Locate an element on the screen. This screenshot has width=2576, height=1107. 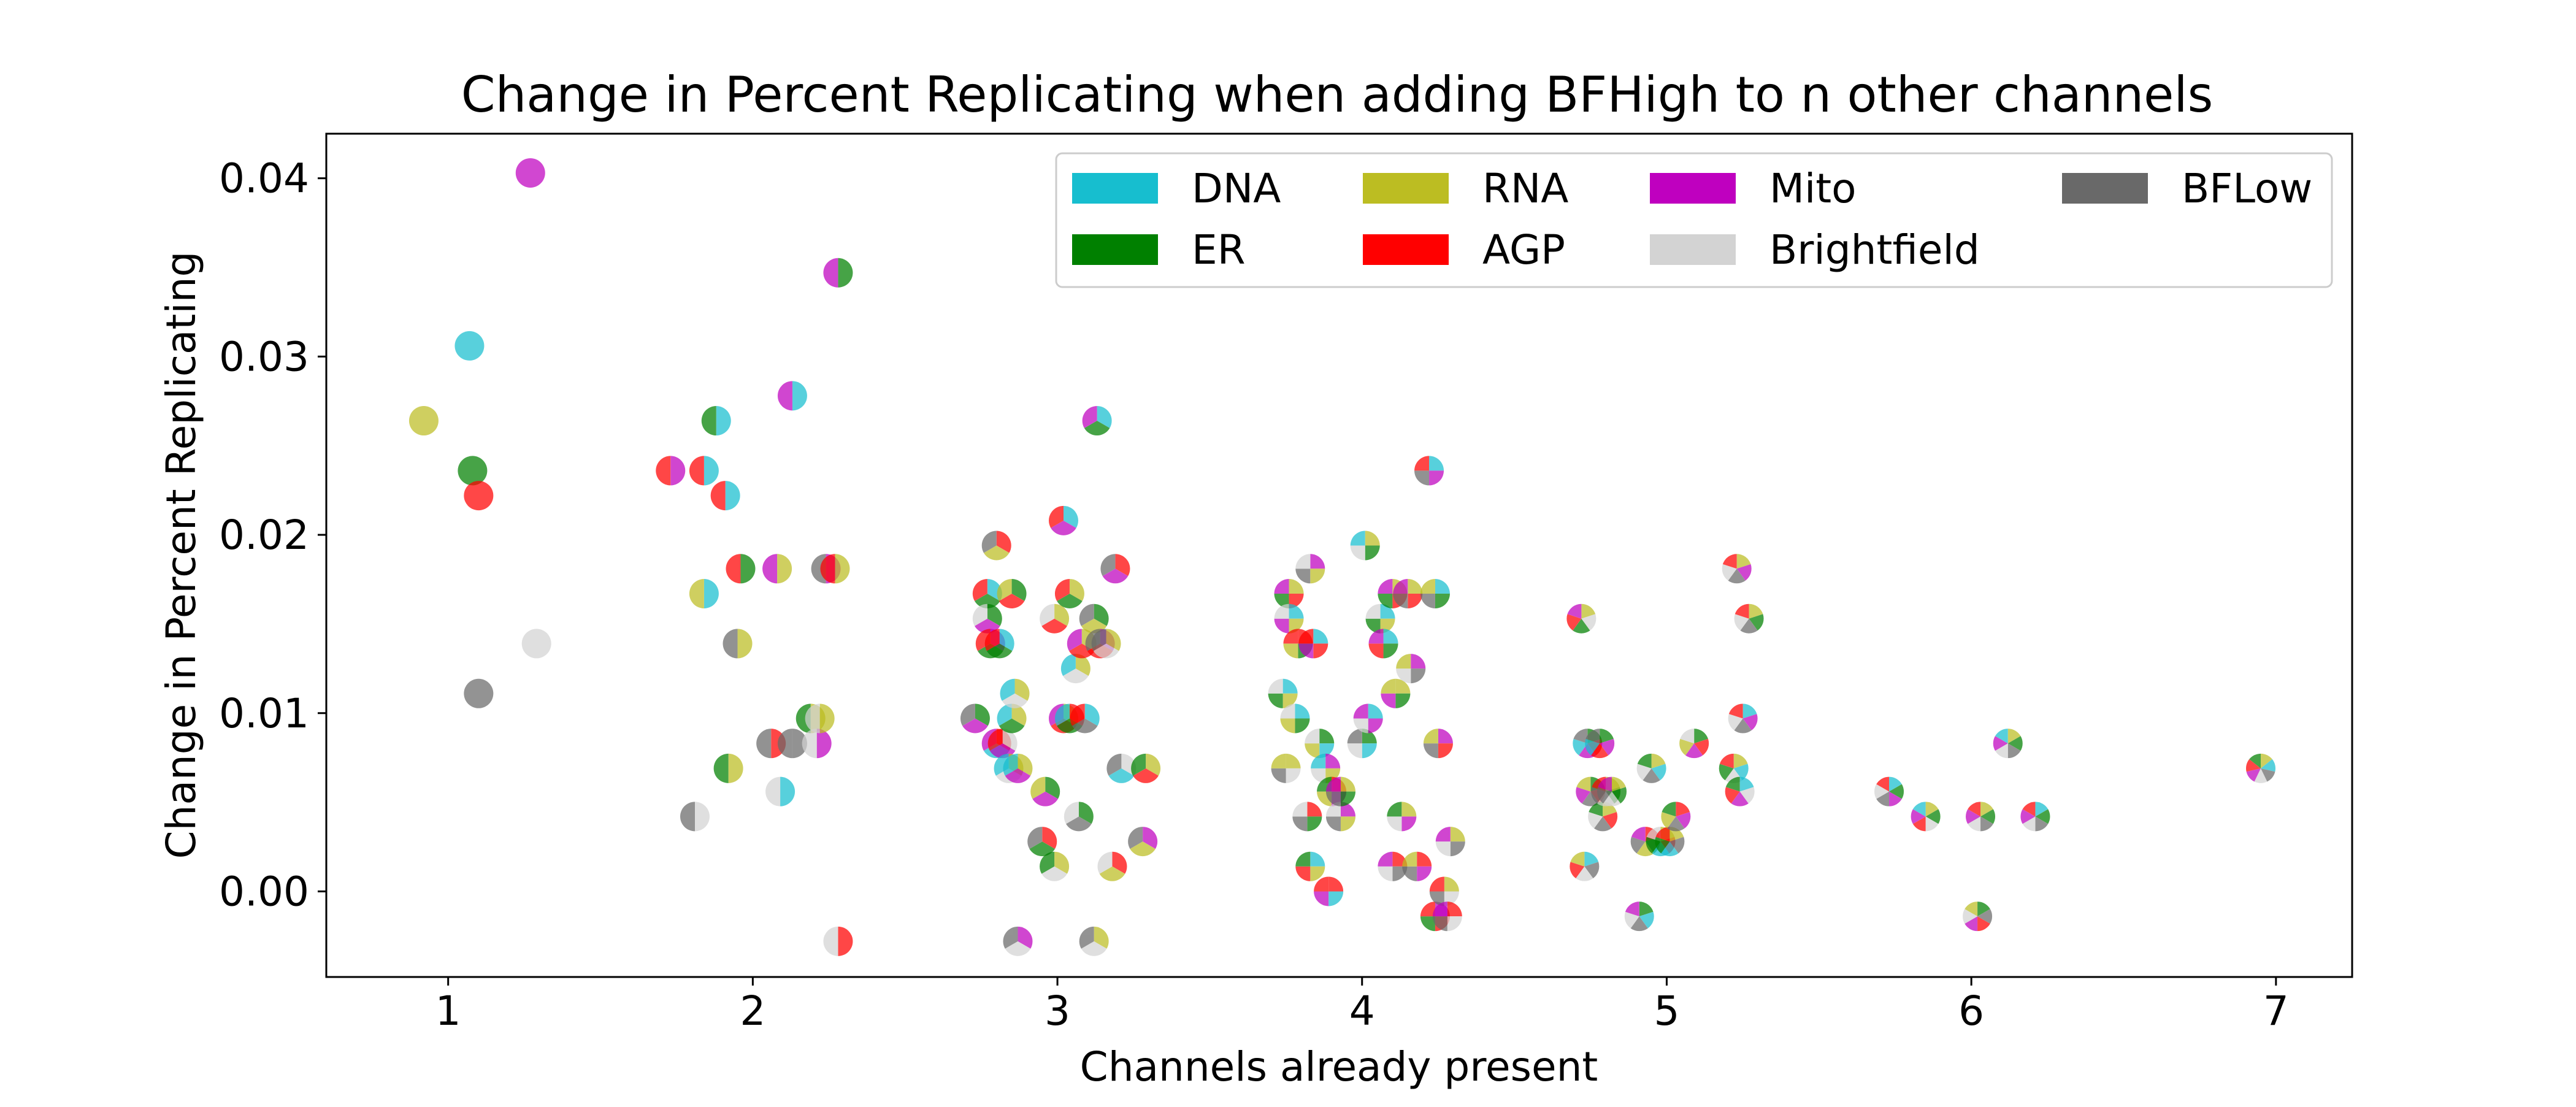
legend-swatch is located at coordinates (1406, 249).